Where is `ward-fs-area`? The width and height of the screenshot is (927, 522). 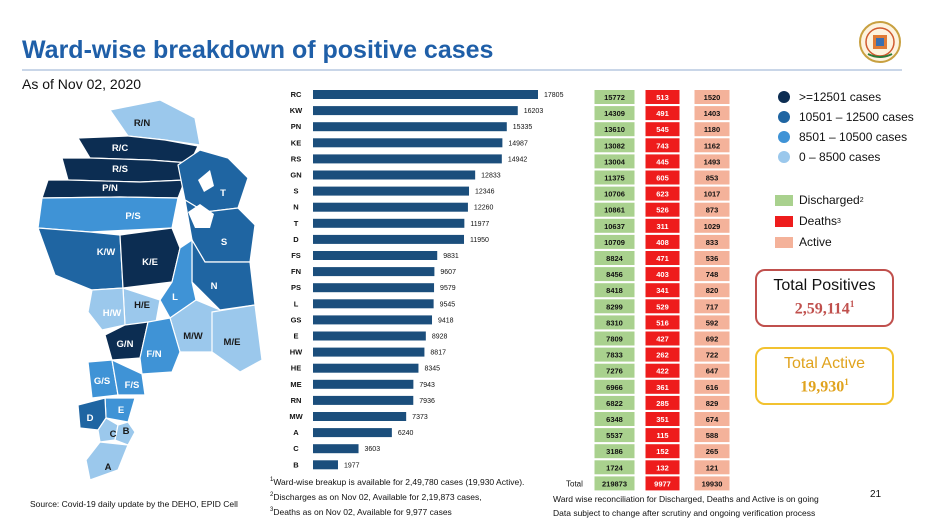
ward-fs-area is located at coordinates (128, 377).